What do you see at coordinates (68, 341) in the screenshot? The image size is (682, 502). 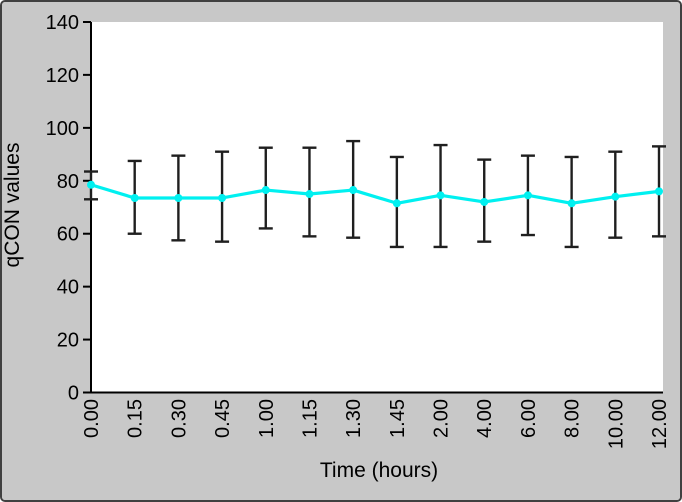 I see `y-tick-label: 20` at bounding box center [68, 341].